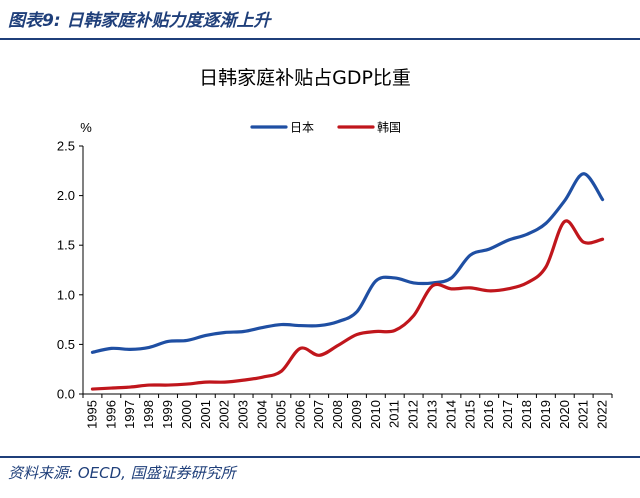 This screenshot has width=640, height=498. I want to click on x-tick-label: 2008, so click(337, 414).